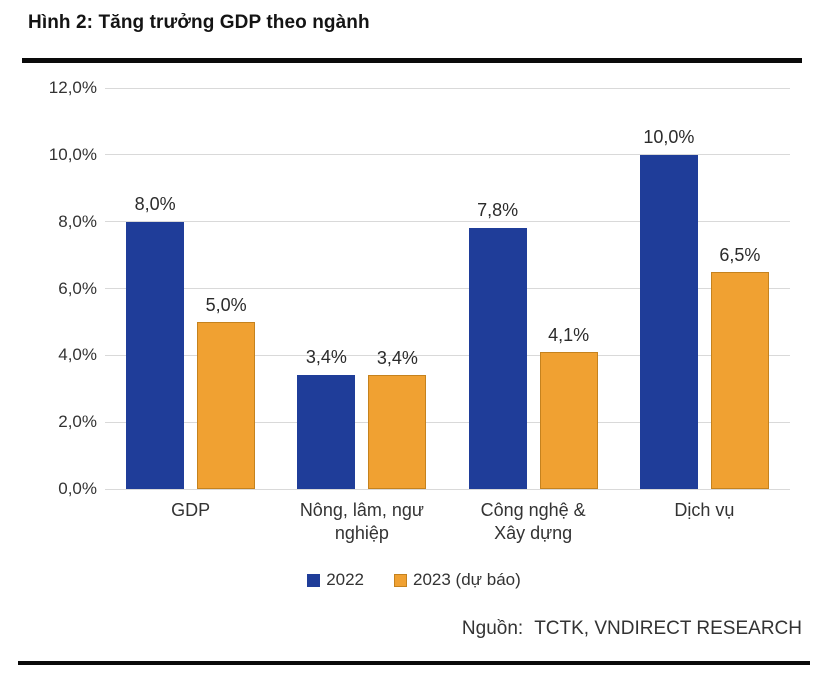 The width and height of the screenshot is (828, 692). I want to click on source-note: Nguồn: TCTK, VNDIRECT RESEARCH, so click(632, 629).